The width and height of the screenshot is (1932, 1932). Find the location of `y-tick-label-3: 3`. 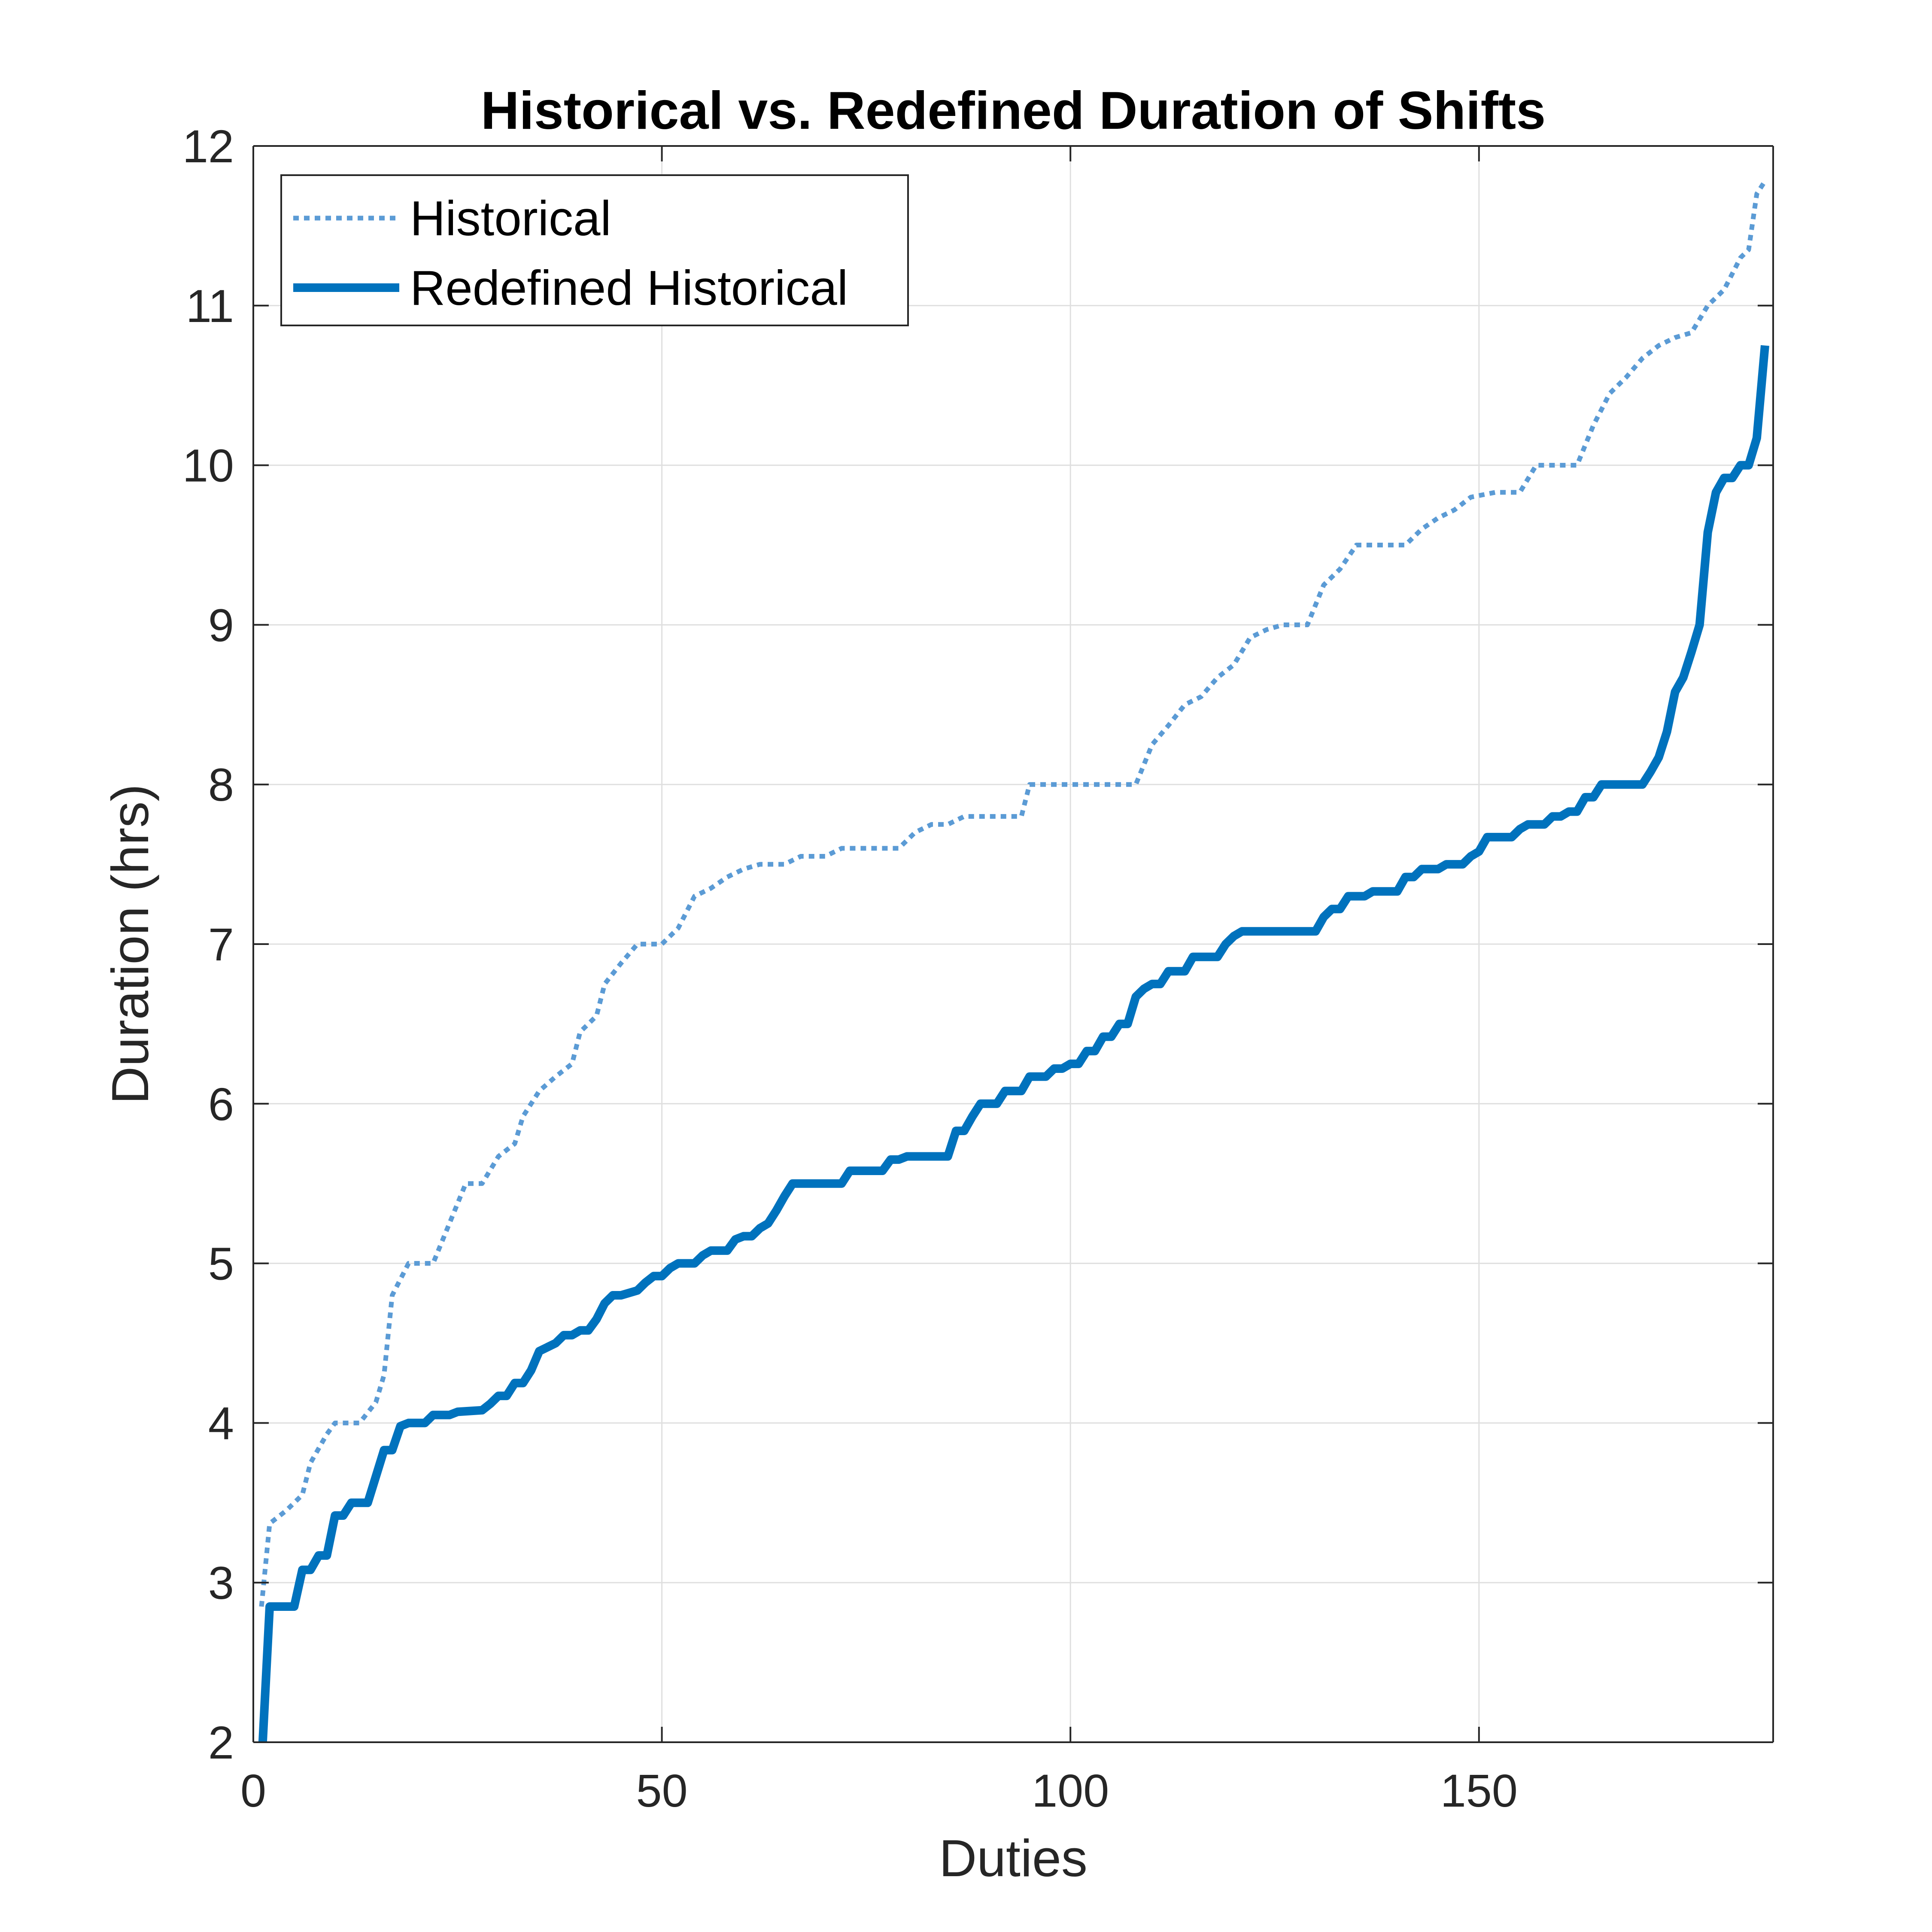

y-tick-label-3: 3 is located at coordinates (221, 1583).